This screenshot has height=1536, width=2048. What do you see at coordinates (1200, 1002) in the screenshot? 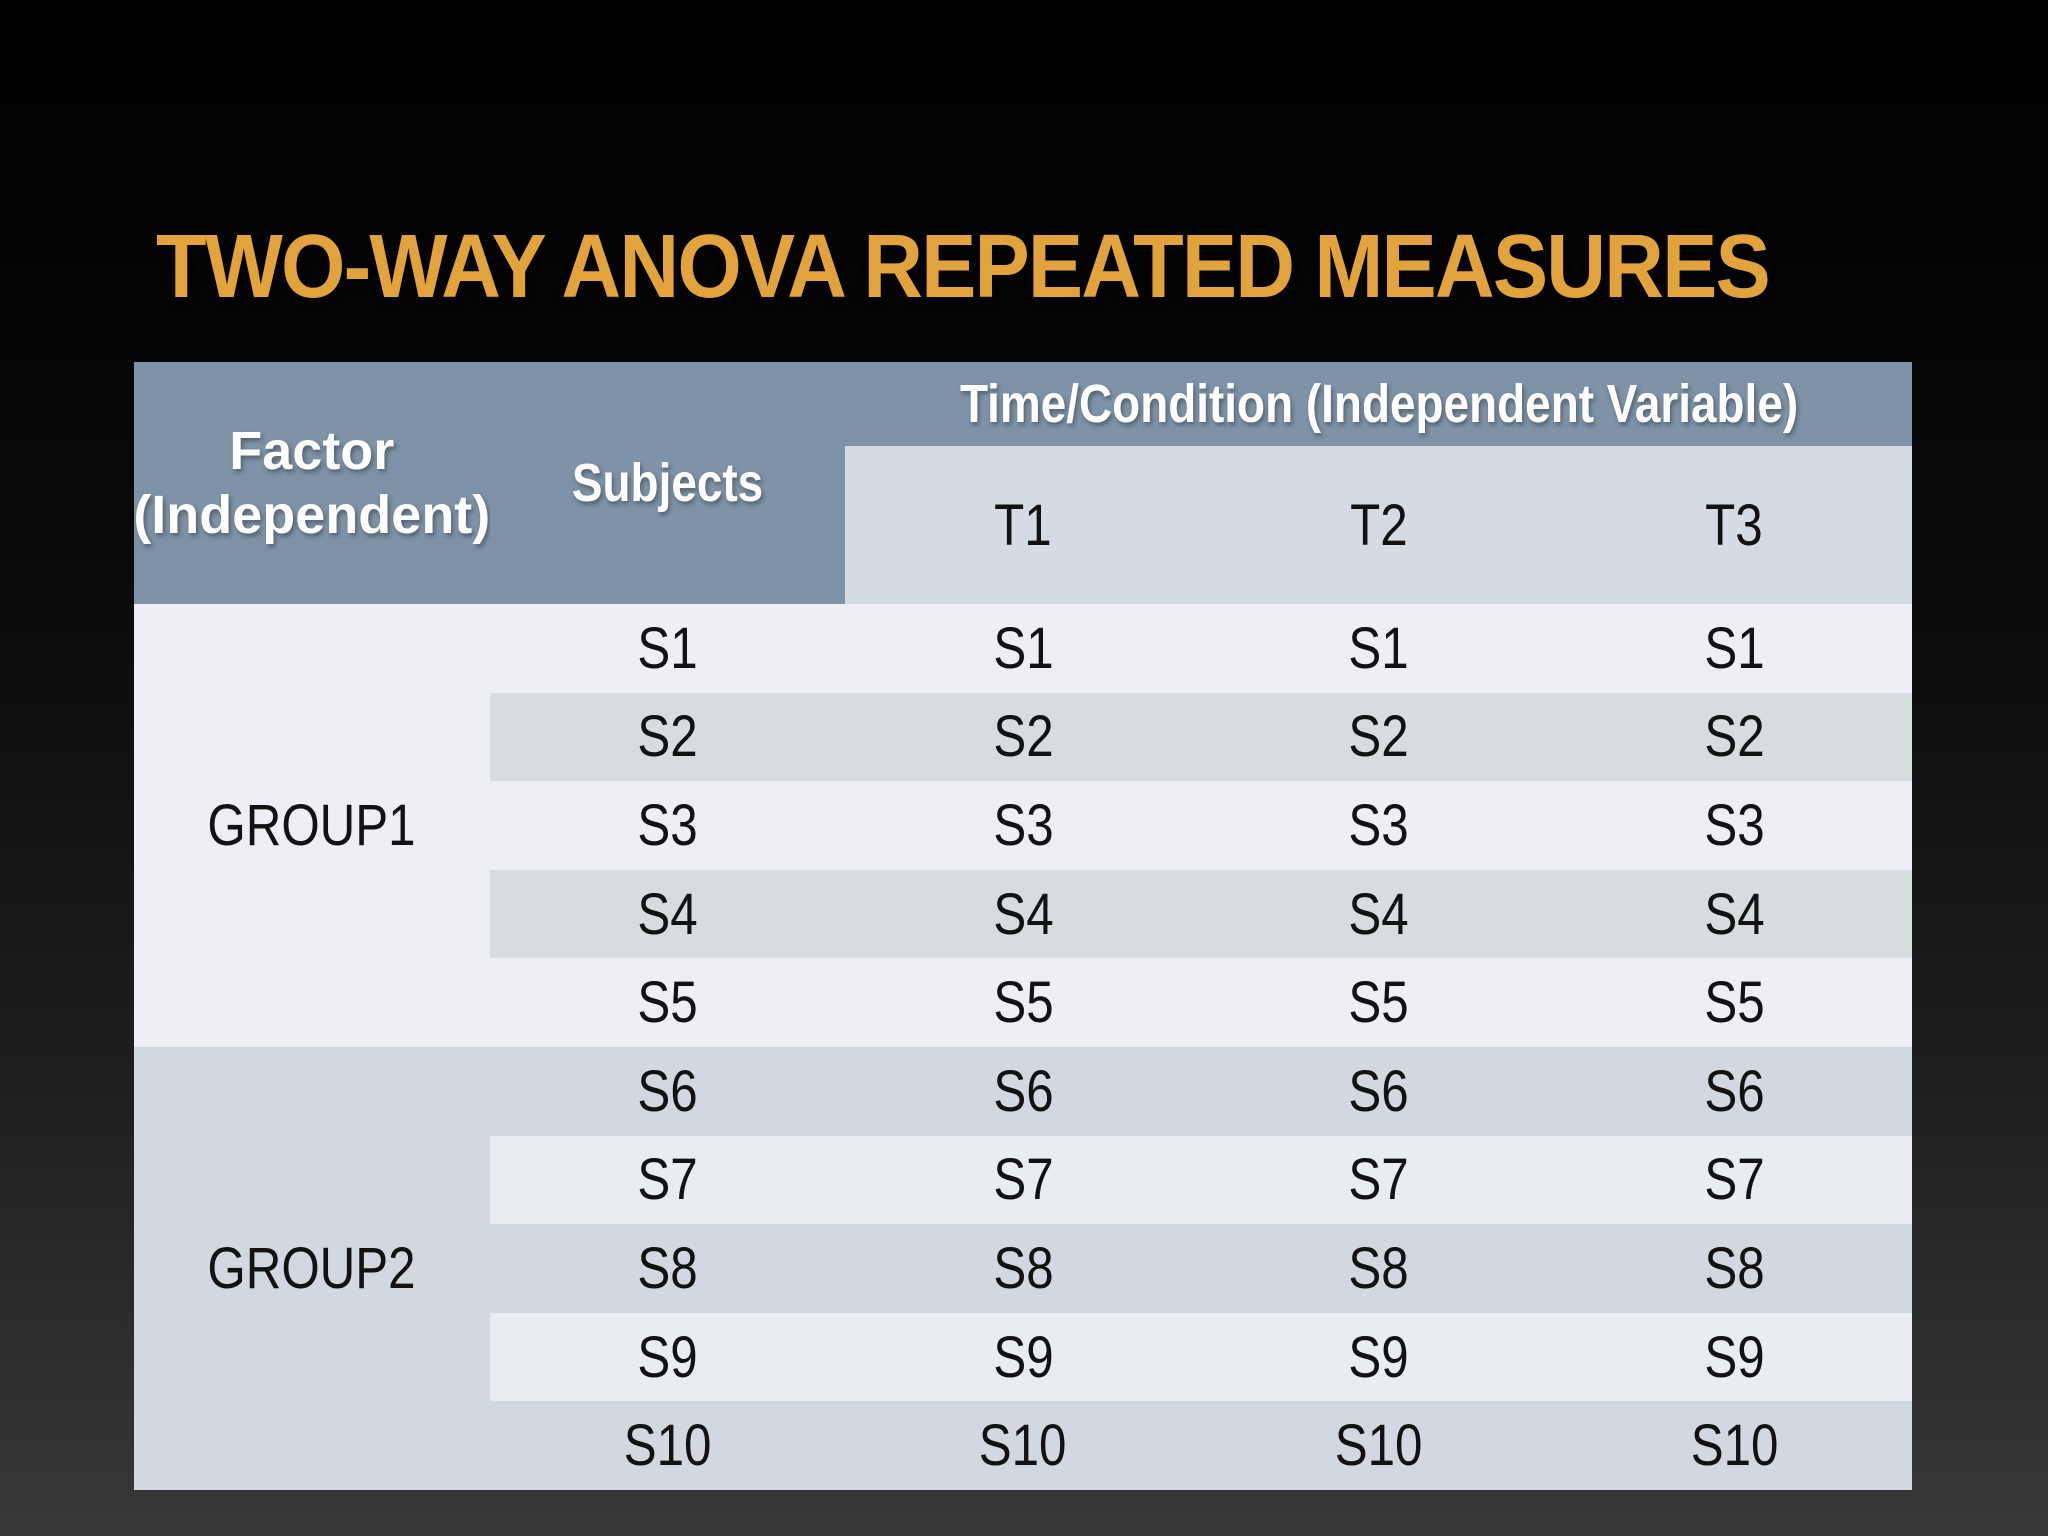
I see `table-row: S5 S5 S5 S5` at bounding box center [1200, 1002].